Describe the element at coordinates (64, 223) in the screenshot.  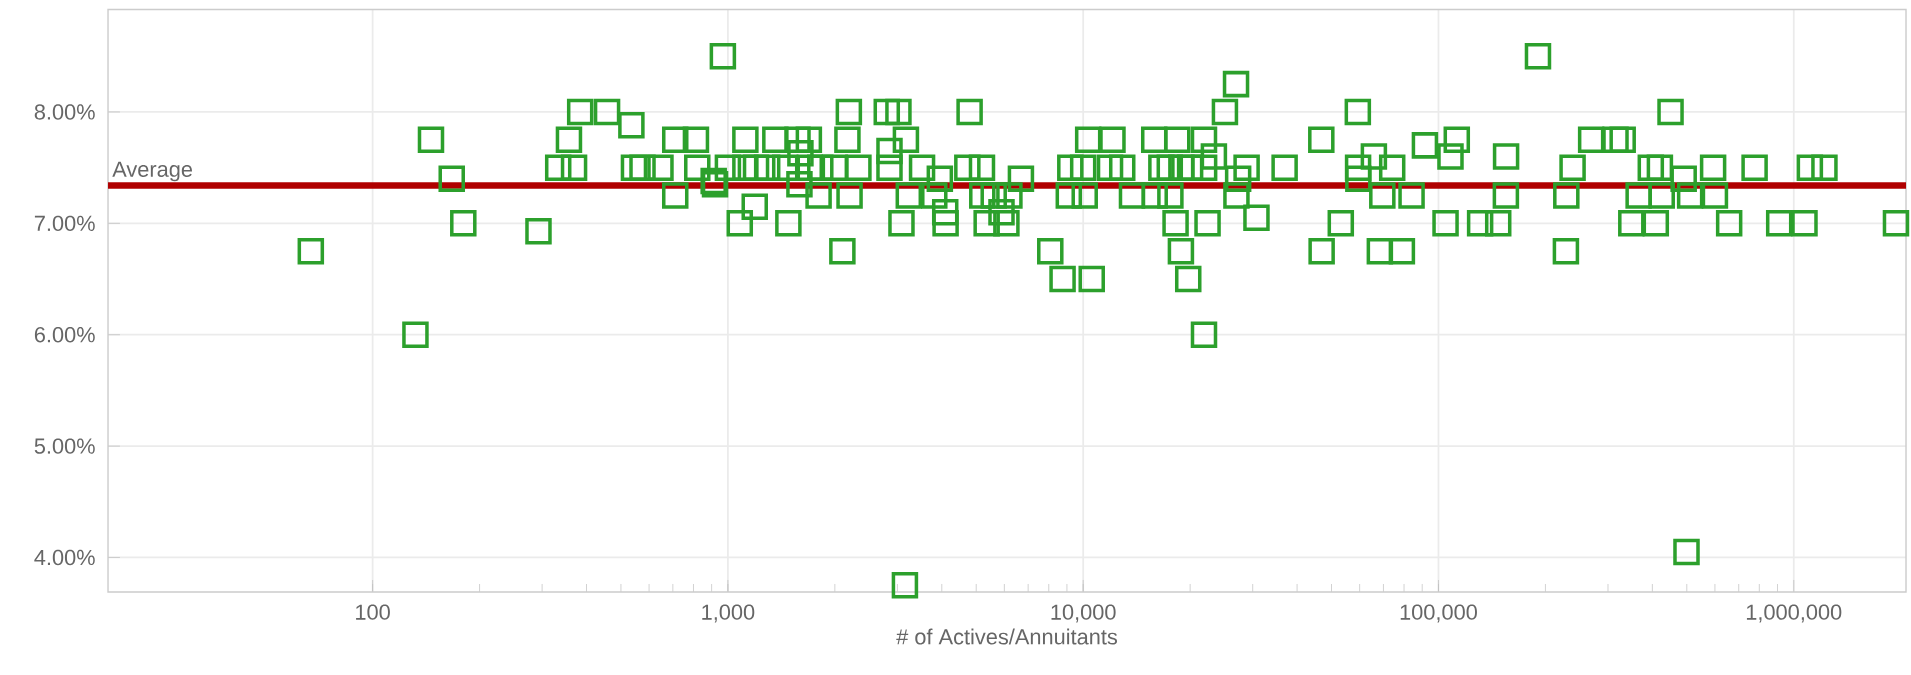
I see `y-tick-label: 7.00%` at that location.